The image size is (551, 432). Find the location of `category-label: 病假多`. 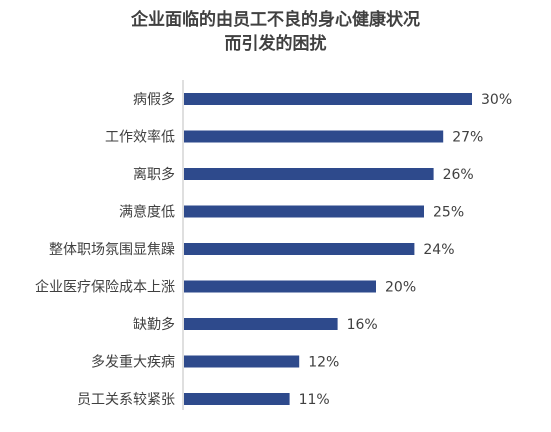

category-label: 病假多 is located at coordinates (154, 99).